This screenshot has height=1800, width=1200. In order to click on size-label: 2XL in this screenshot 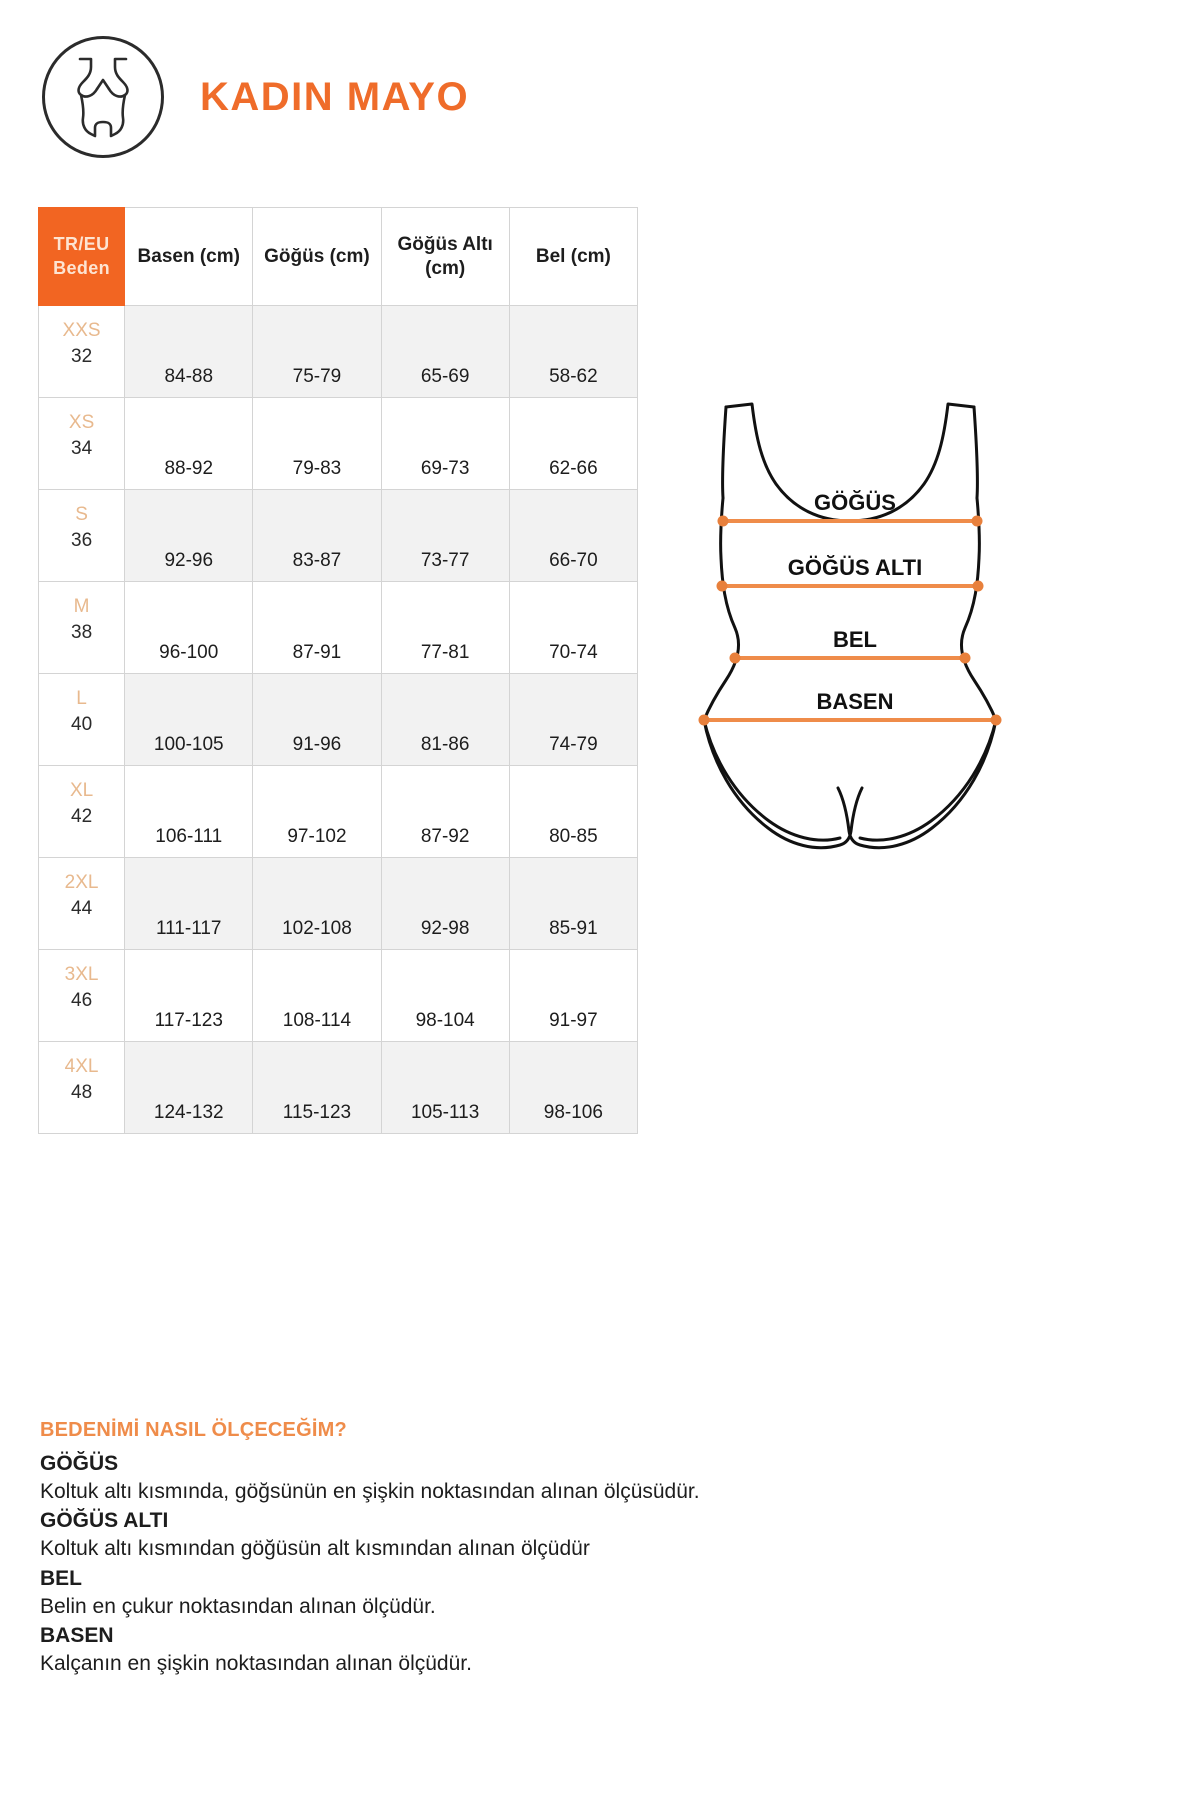, I will do `click(81, 882)`.